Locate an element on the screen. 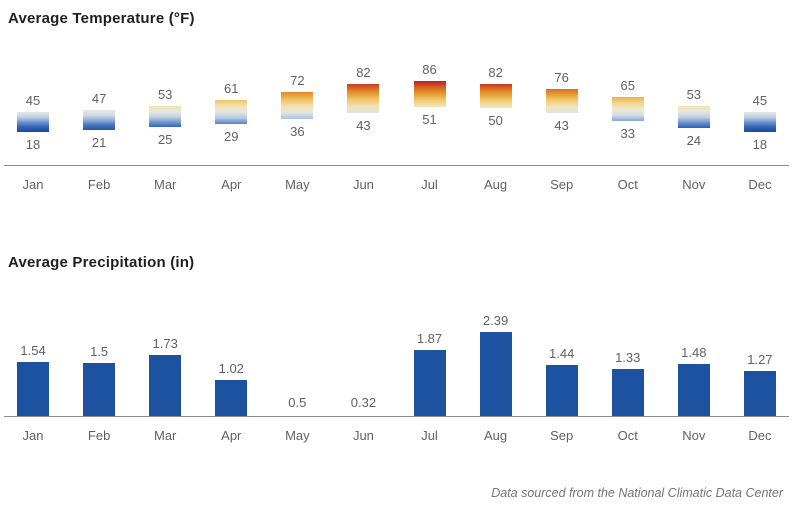 This screenshot has width=793, height=508. temp-column-jul: 86 51 is located at coordinates (429, 107).